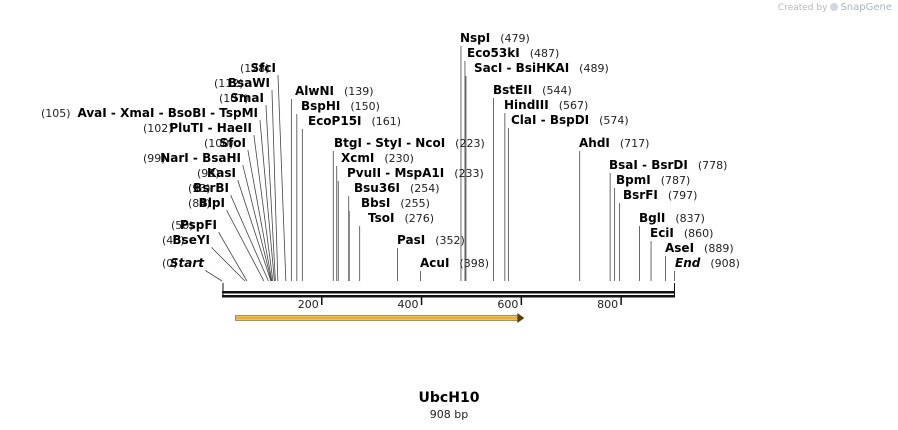  I want to click on enzyme-name: NcoI, so click(430, 143).